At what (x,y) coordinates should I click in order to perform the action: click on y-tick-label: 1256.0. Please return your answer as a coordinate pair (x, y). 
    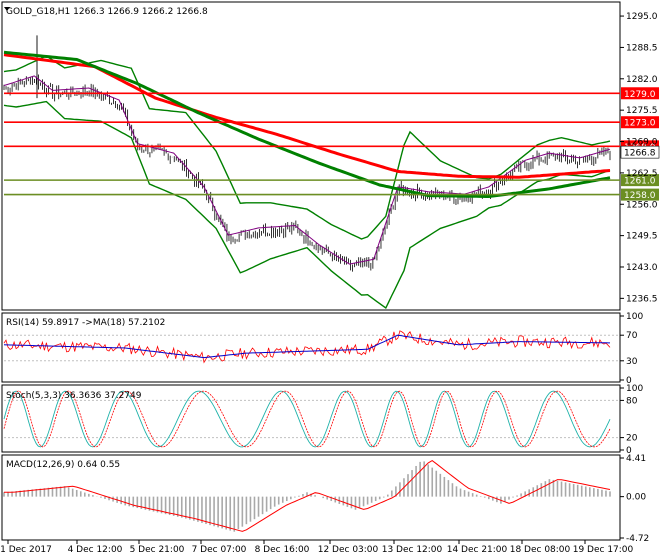
    Looking at the image, I should click on (642, 205).